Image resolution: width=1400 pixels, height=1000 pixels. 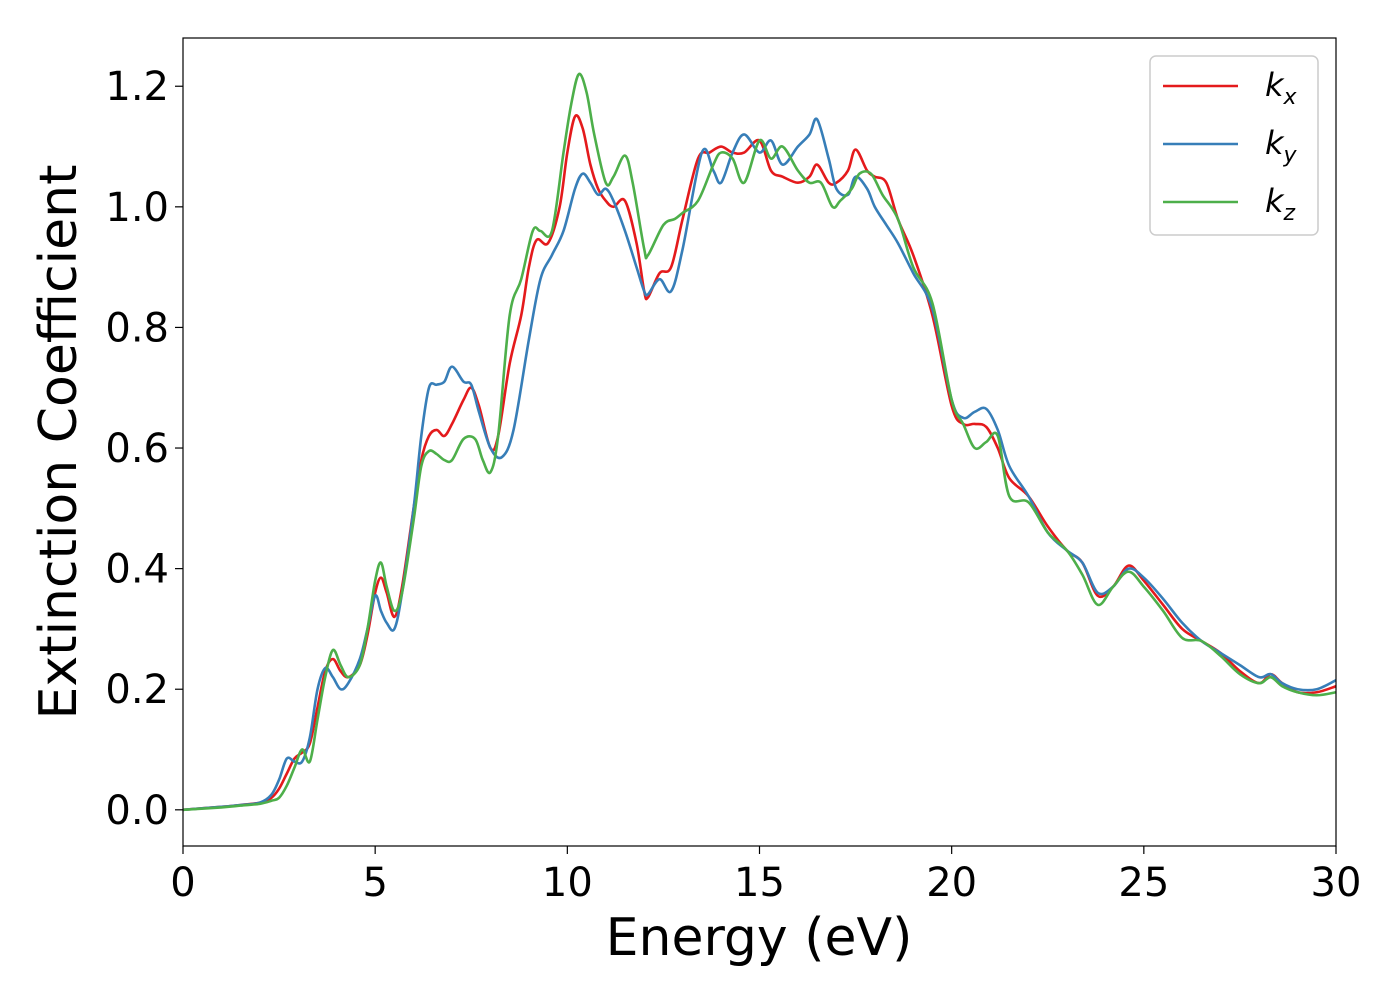 I want to click on y-tick-label: 0.0, so click(x=137, y=811).